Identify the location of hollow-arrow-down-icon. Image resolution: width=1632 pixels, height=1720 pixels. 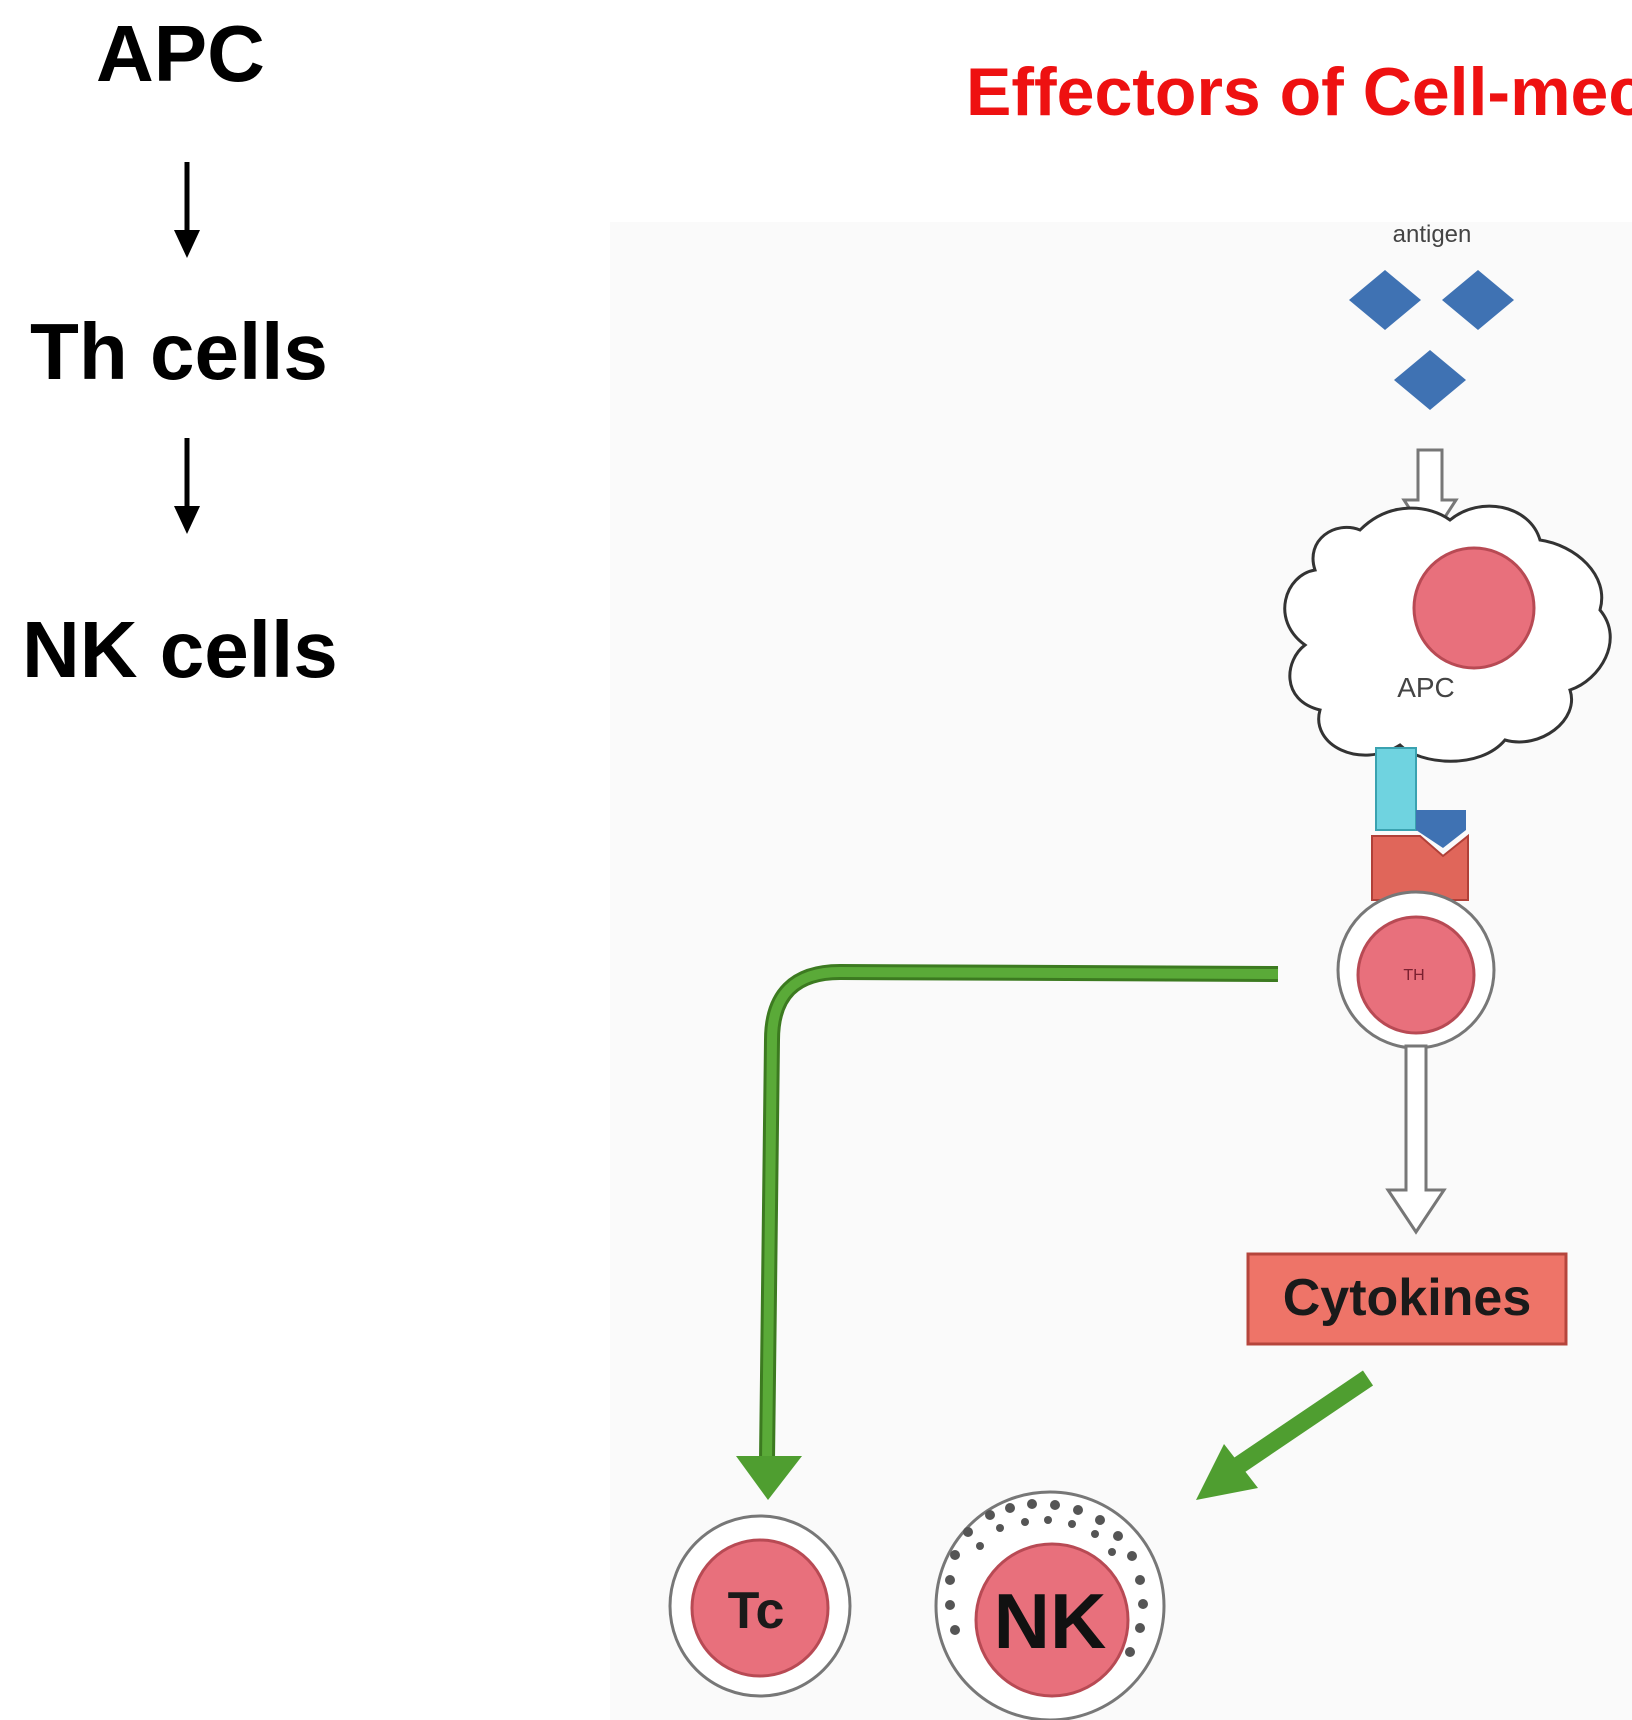
(1416, 1139).